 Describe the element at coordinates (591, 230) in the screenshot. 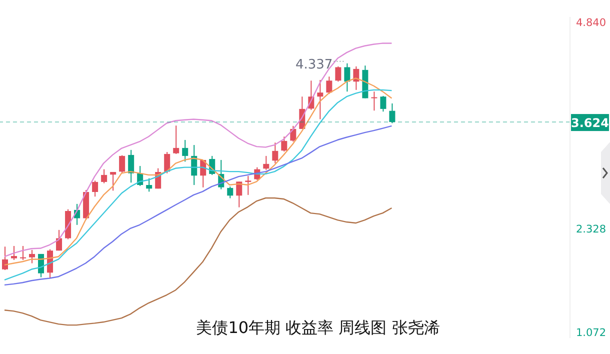

I see `y-tick-label: 2.328` at that location.